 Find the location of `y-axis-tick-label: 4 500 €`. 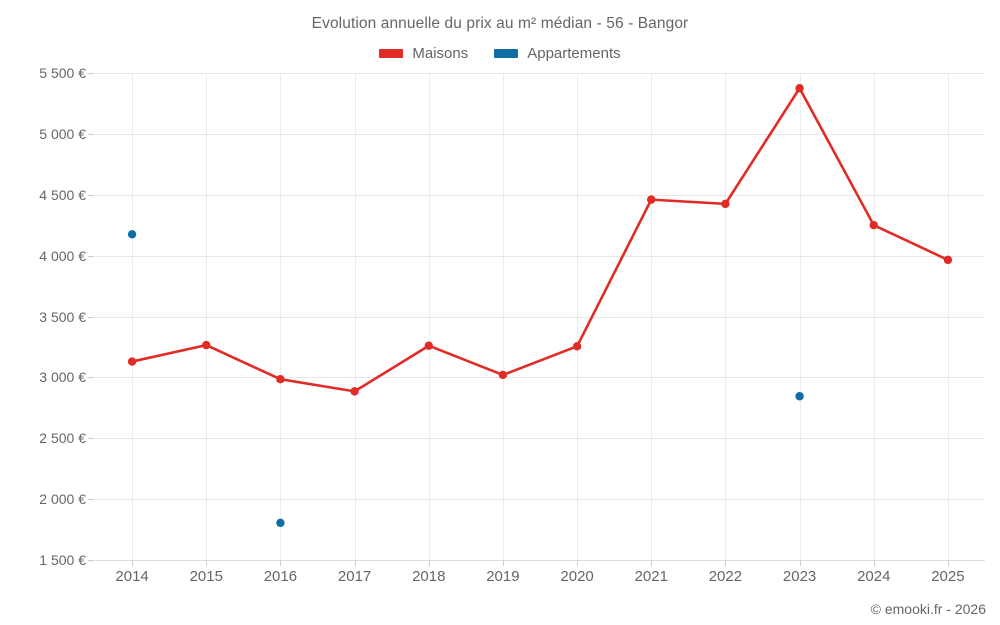

y-axis-tick-label: 4 500 € is located at coordinates (62, 194).